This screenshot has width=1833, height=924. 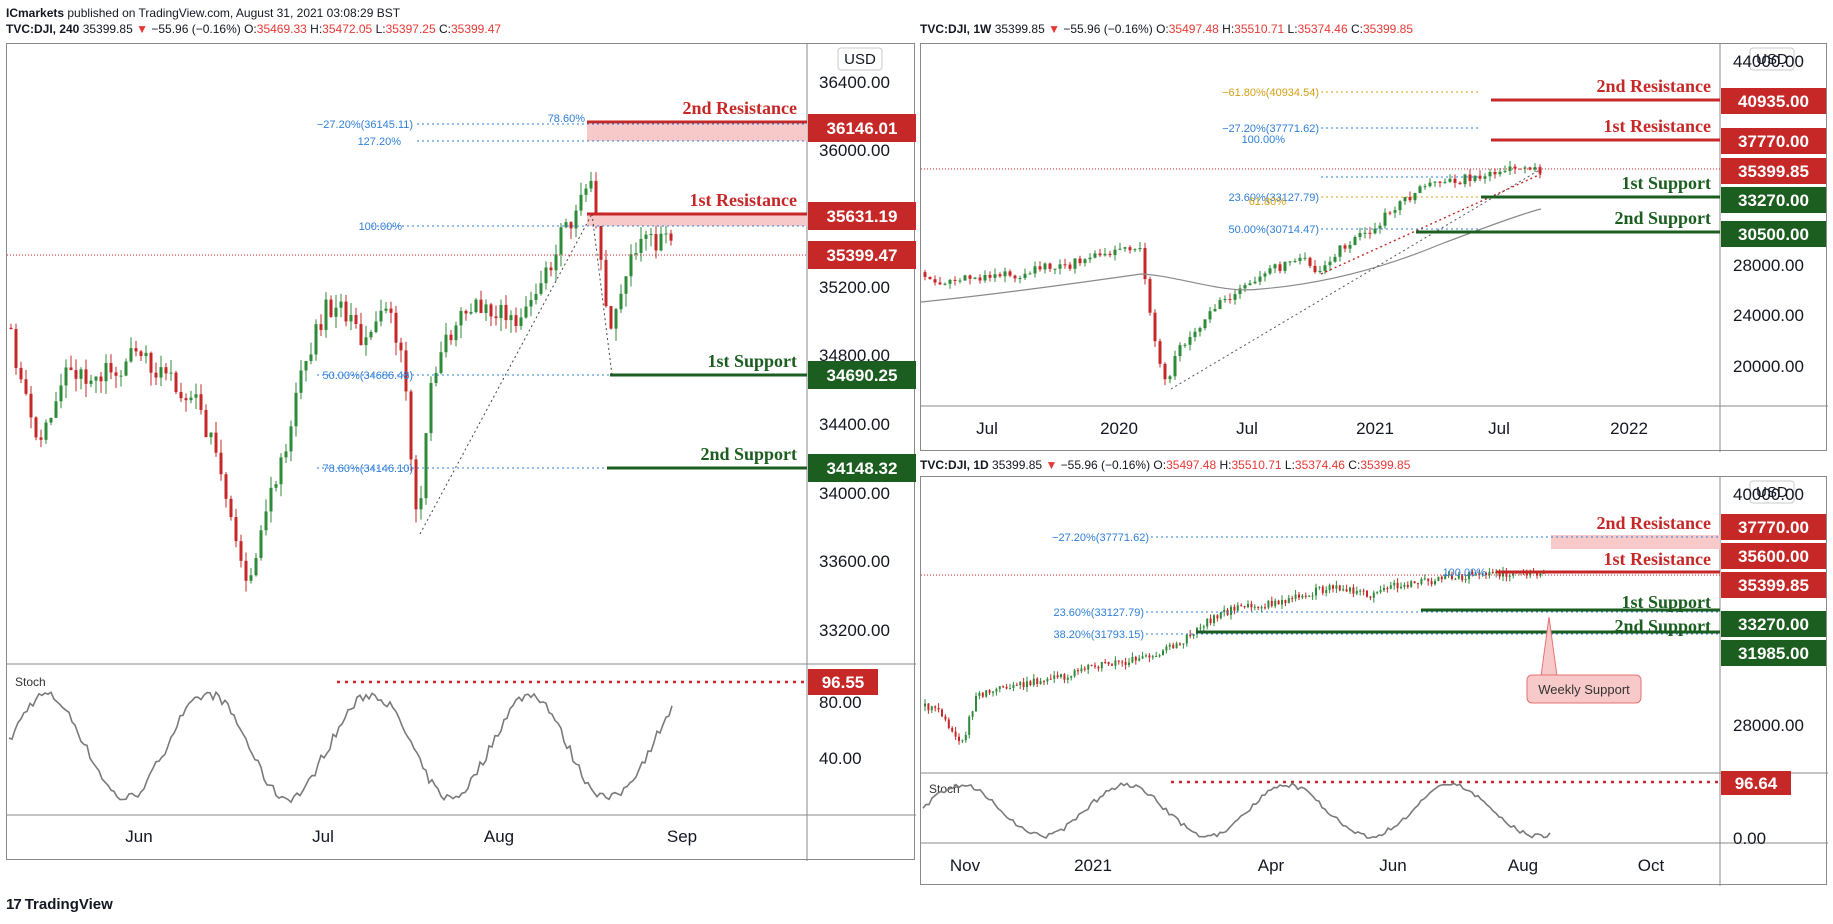 I want to click on y-tick: 36000.00, so click(x=854, y=150).